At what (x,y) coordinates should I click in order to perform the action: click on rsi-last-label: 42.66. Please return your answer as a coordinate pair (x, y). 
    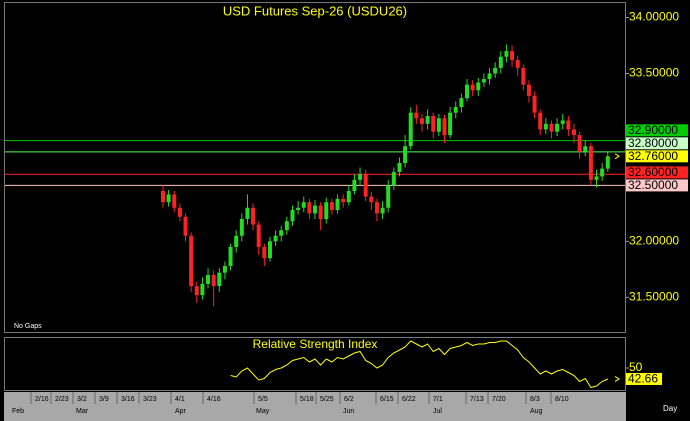
    Looking at the image, I should click on (643, 379).